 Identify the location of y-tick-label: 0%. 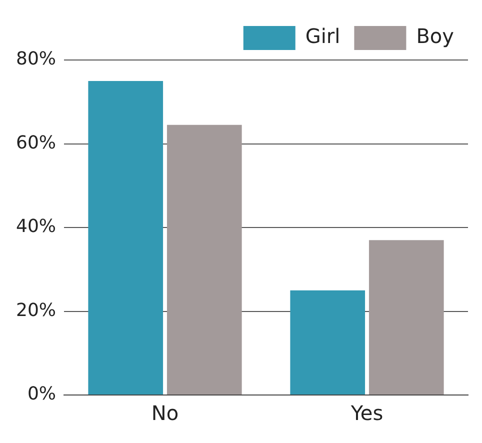
(41, 394).